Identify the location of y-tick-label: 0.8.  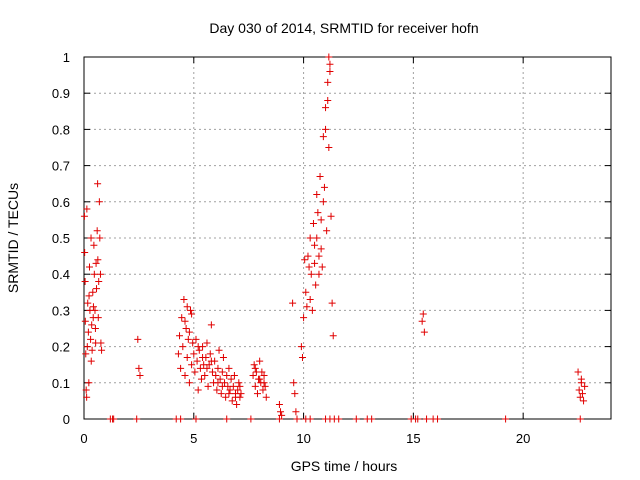
(61, 129).